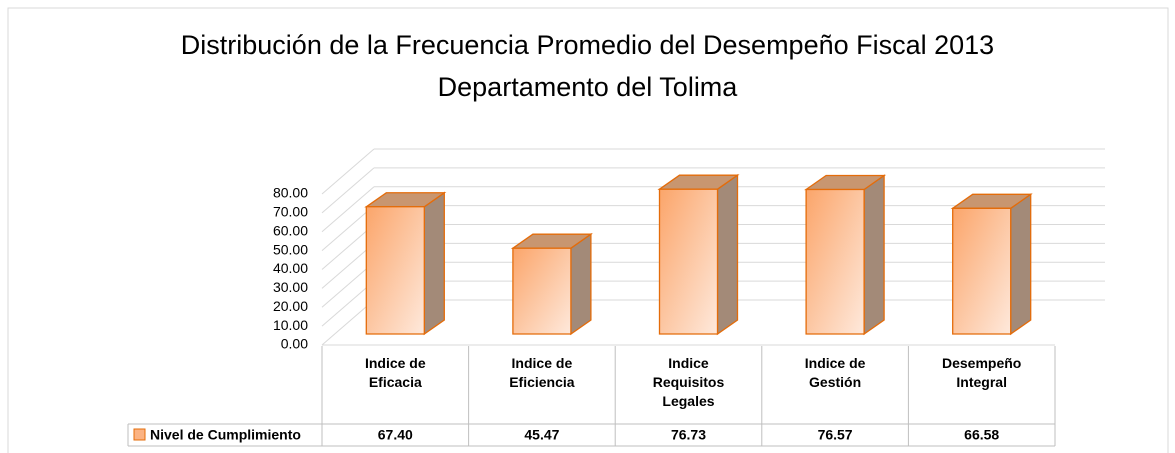  Describe the element at coordinates (395, 372) in the screenshot. I see `x-tick-label: Indice de Eficacia` at that location.